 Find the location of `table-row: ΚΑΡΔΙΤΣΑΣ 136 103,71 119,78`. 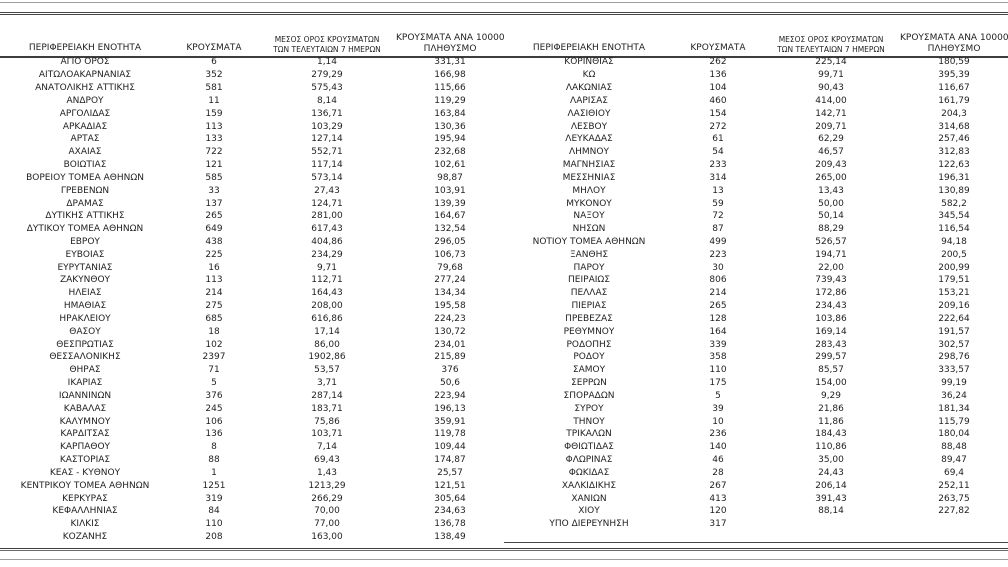

table-row: ΚΑΡΔΙΤΣΑΣ 136 103,71 119,78 is located at coordinates (252, 434).